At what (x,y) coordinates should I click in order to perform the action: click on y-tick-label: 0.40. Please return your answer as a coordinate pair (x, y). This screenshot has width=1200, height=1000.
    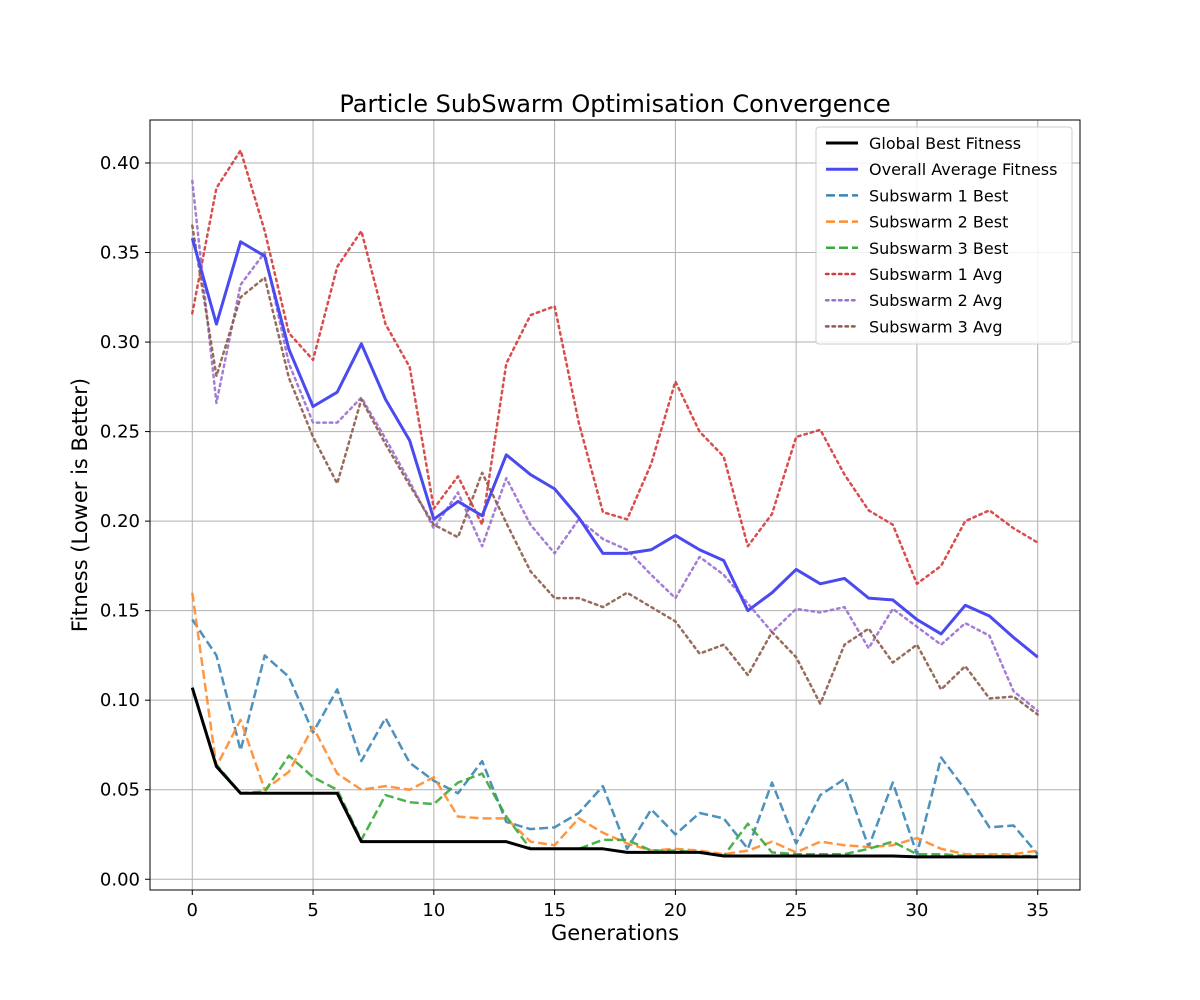
    Looking at the image, I should click on (120, 163).